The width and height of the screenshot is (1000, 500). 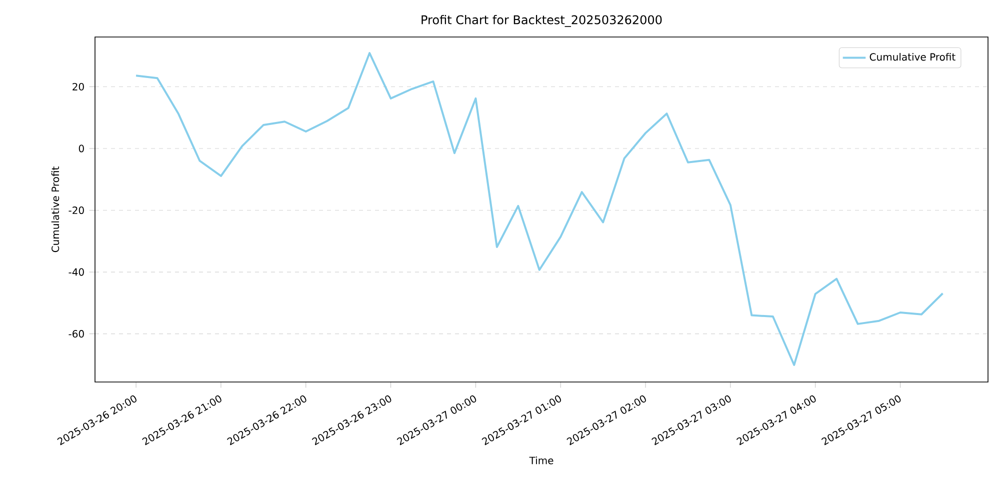 What do you see at coordinates (913, 56) in the screenshot?
I see `legend-label: Cumulative Profit` at bounding box center [913, 56].